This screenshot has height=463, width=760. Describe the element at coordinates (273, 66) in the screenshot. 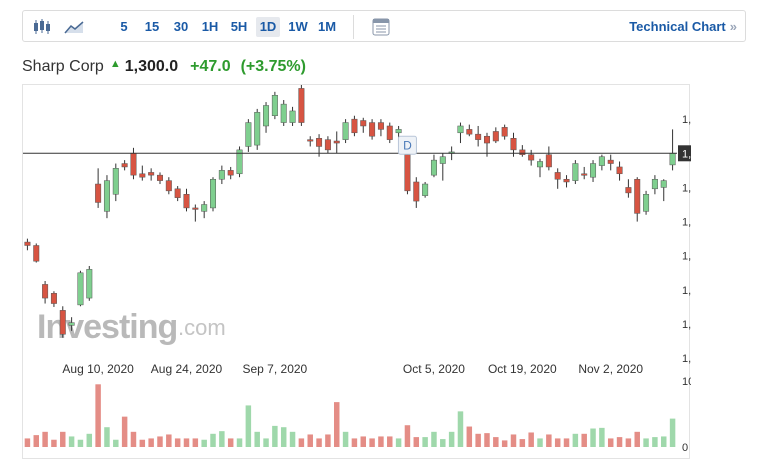

I see `price-change-percent: (+3.75%)` at that location.